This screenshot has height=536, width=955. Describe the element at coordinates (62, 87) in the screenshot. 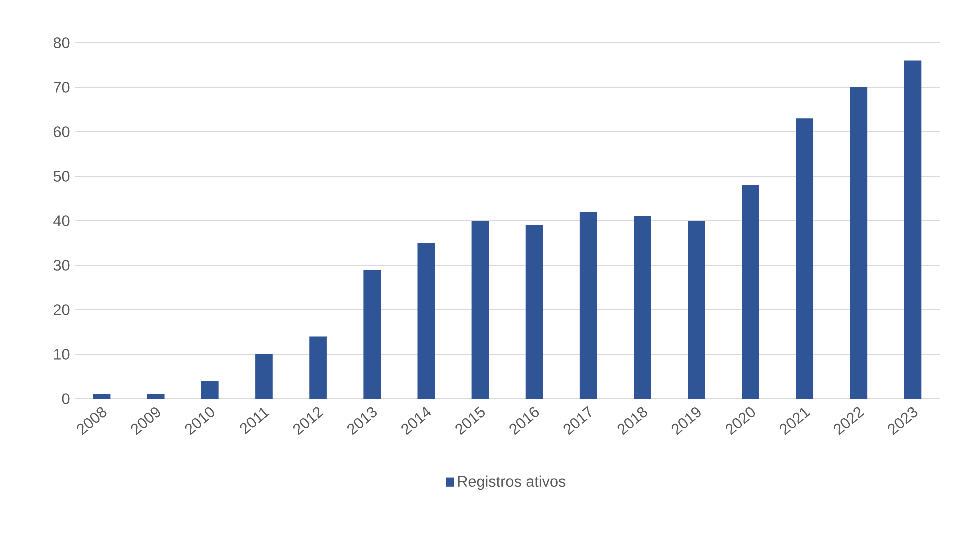

I see `y-tick-label: 70` at that location.